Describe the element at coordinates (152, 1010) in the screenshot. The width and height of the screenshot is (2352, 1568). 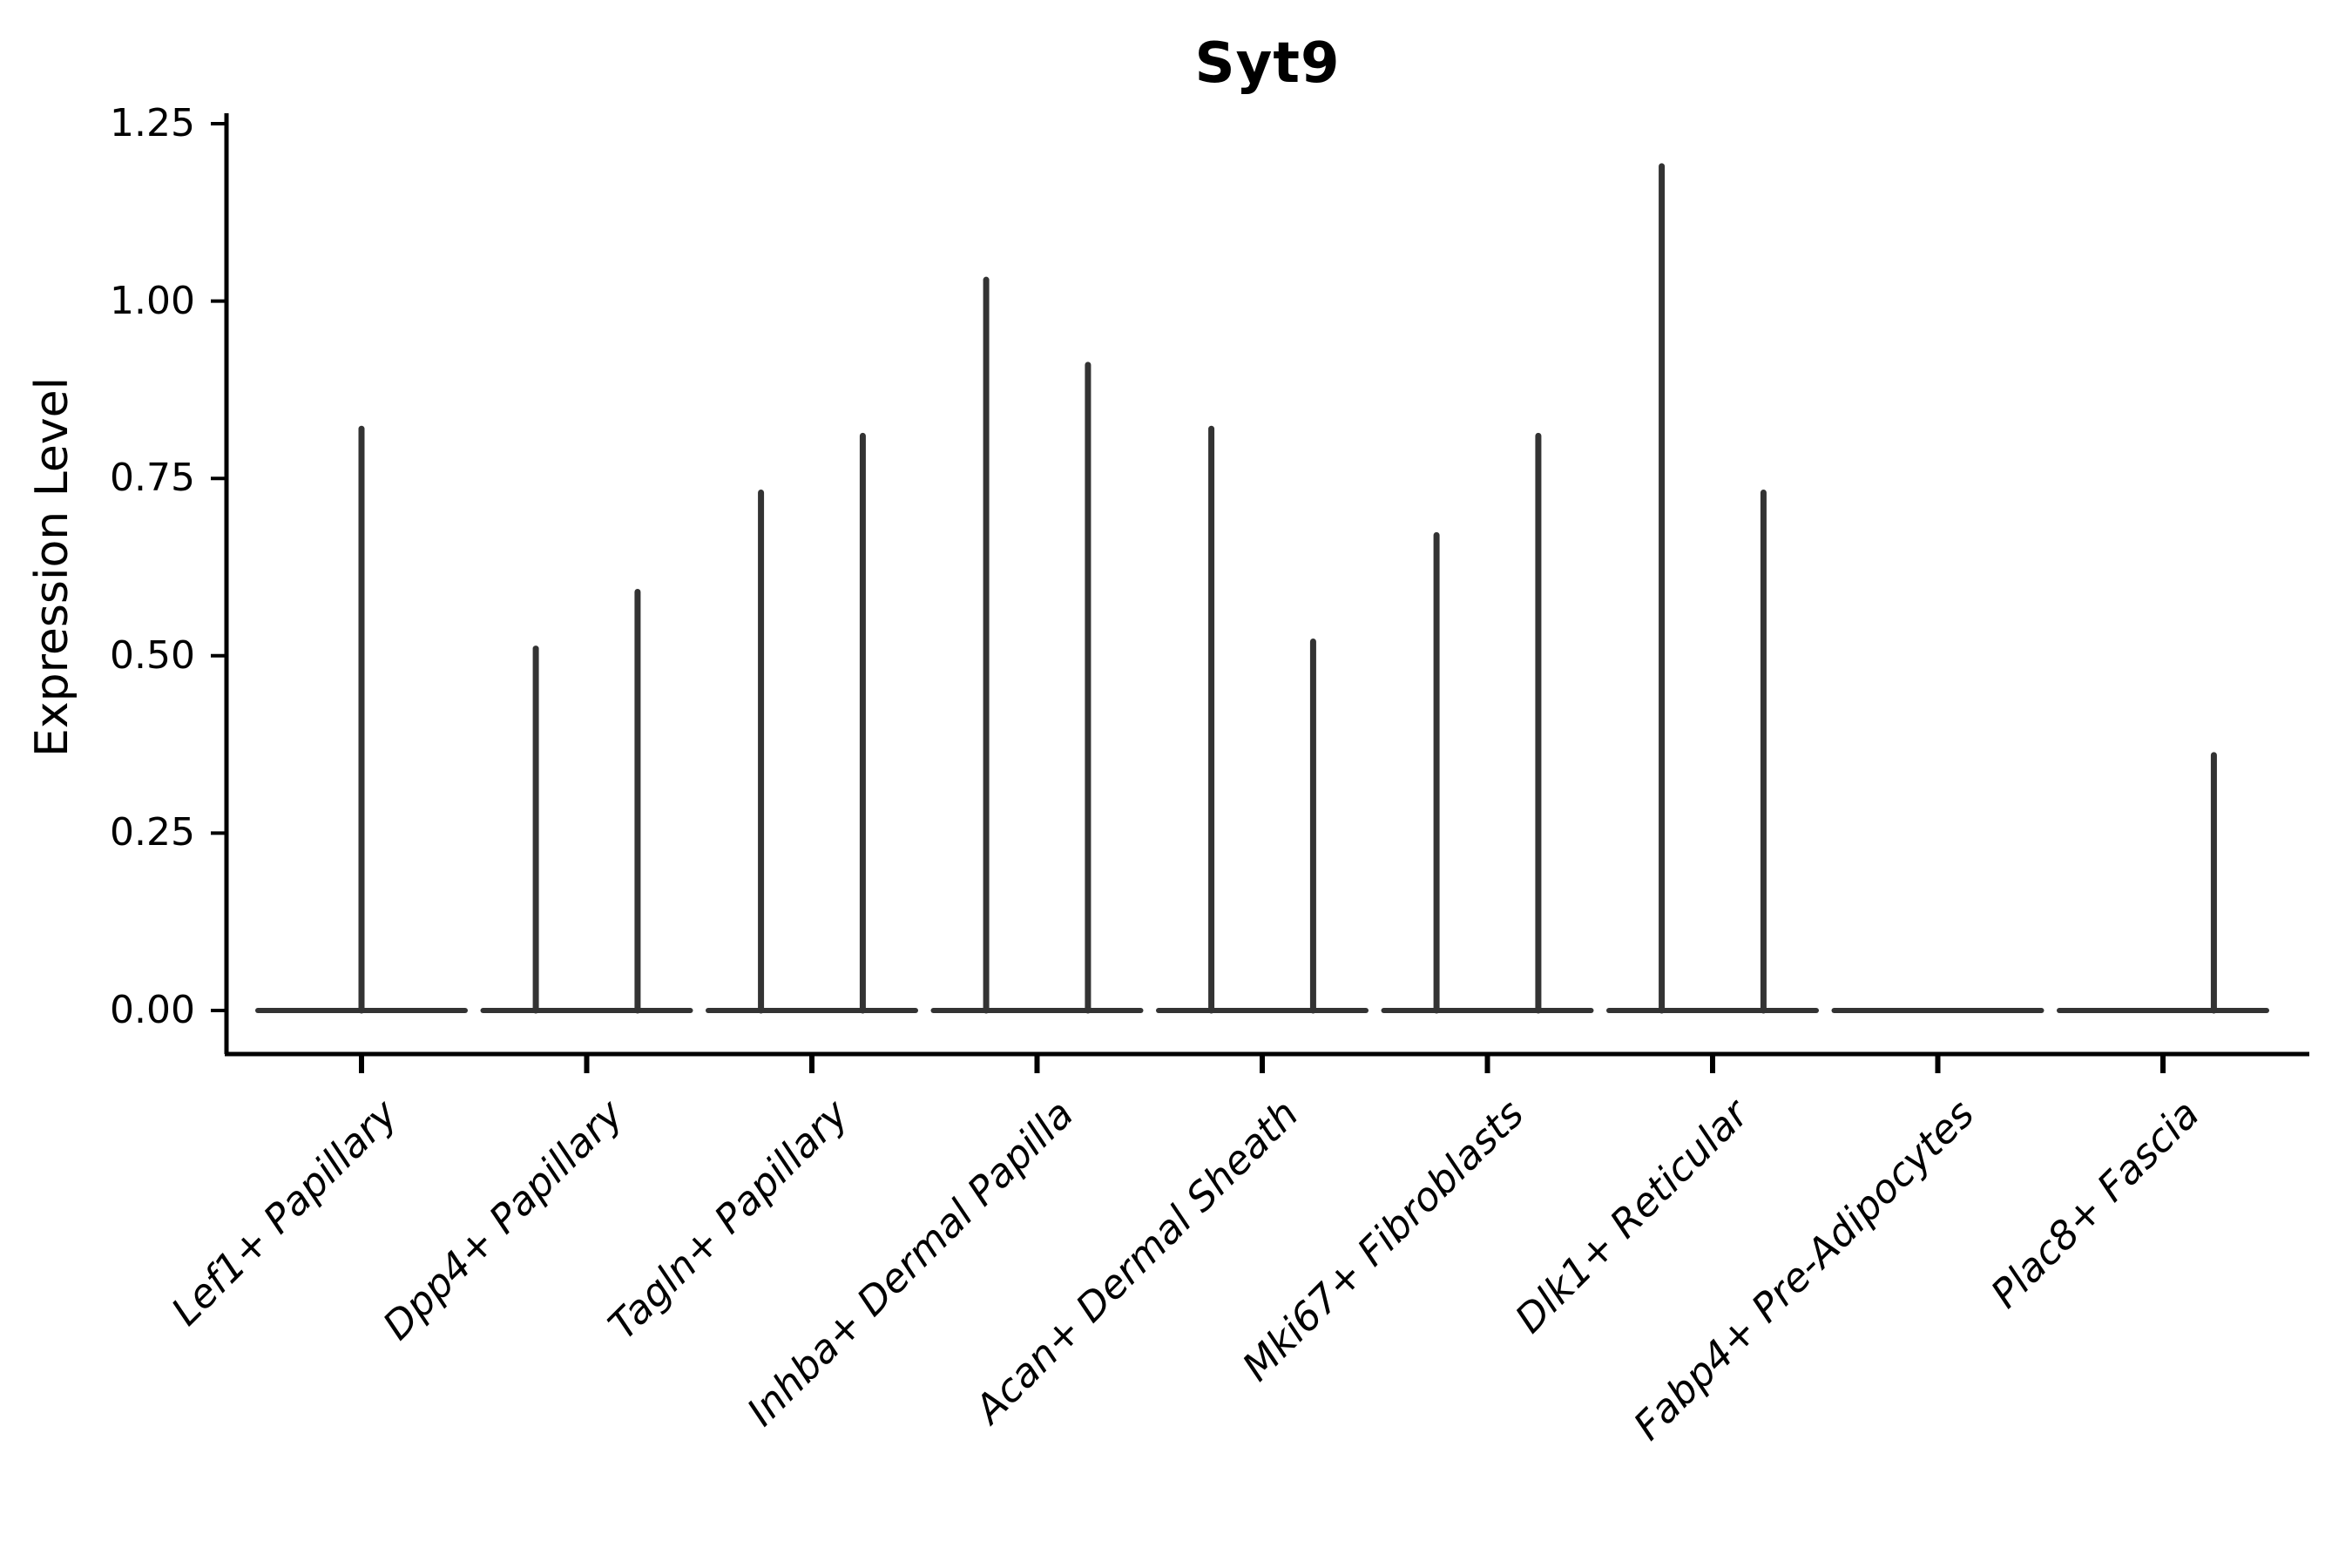
I see `y-tick-label: 0.00` at that location.